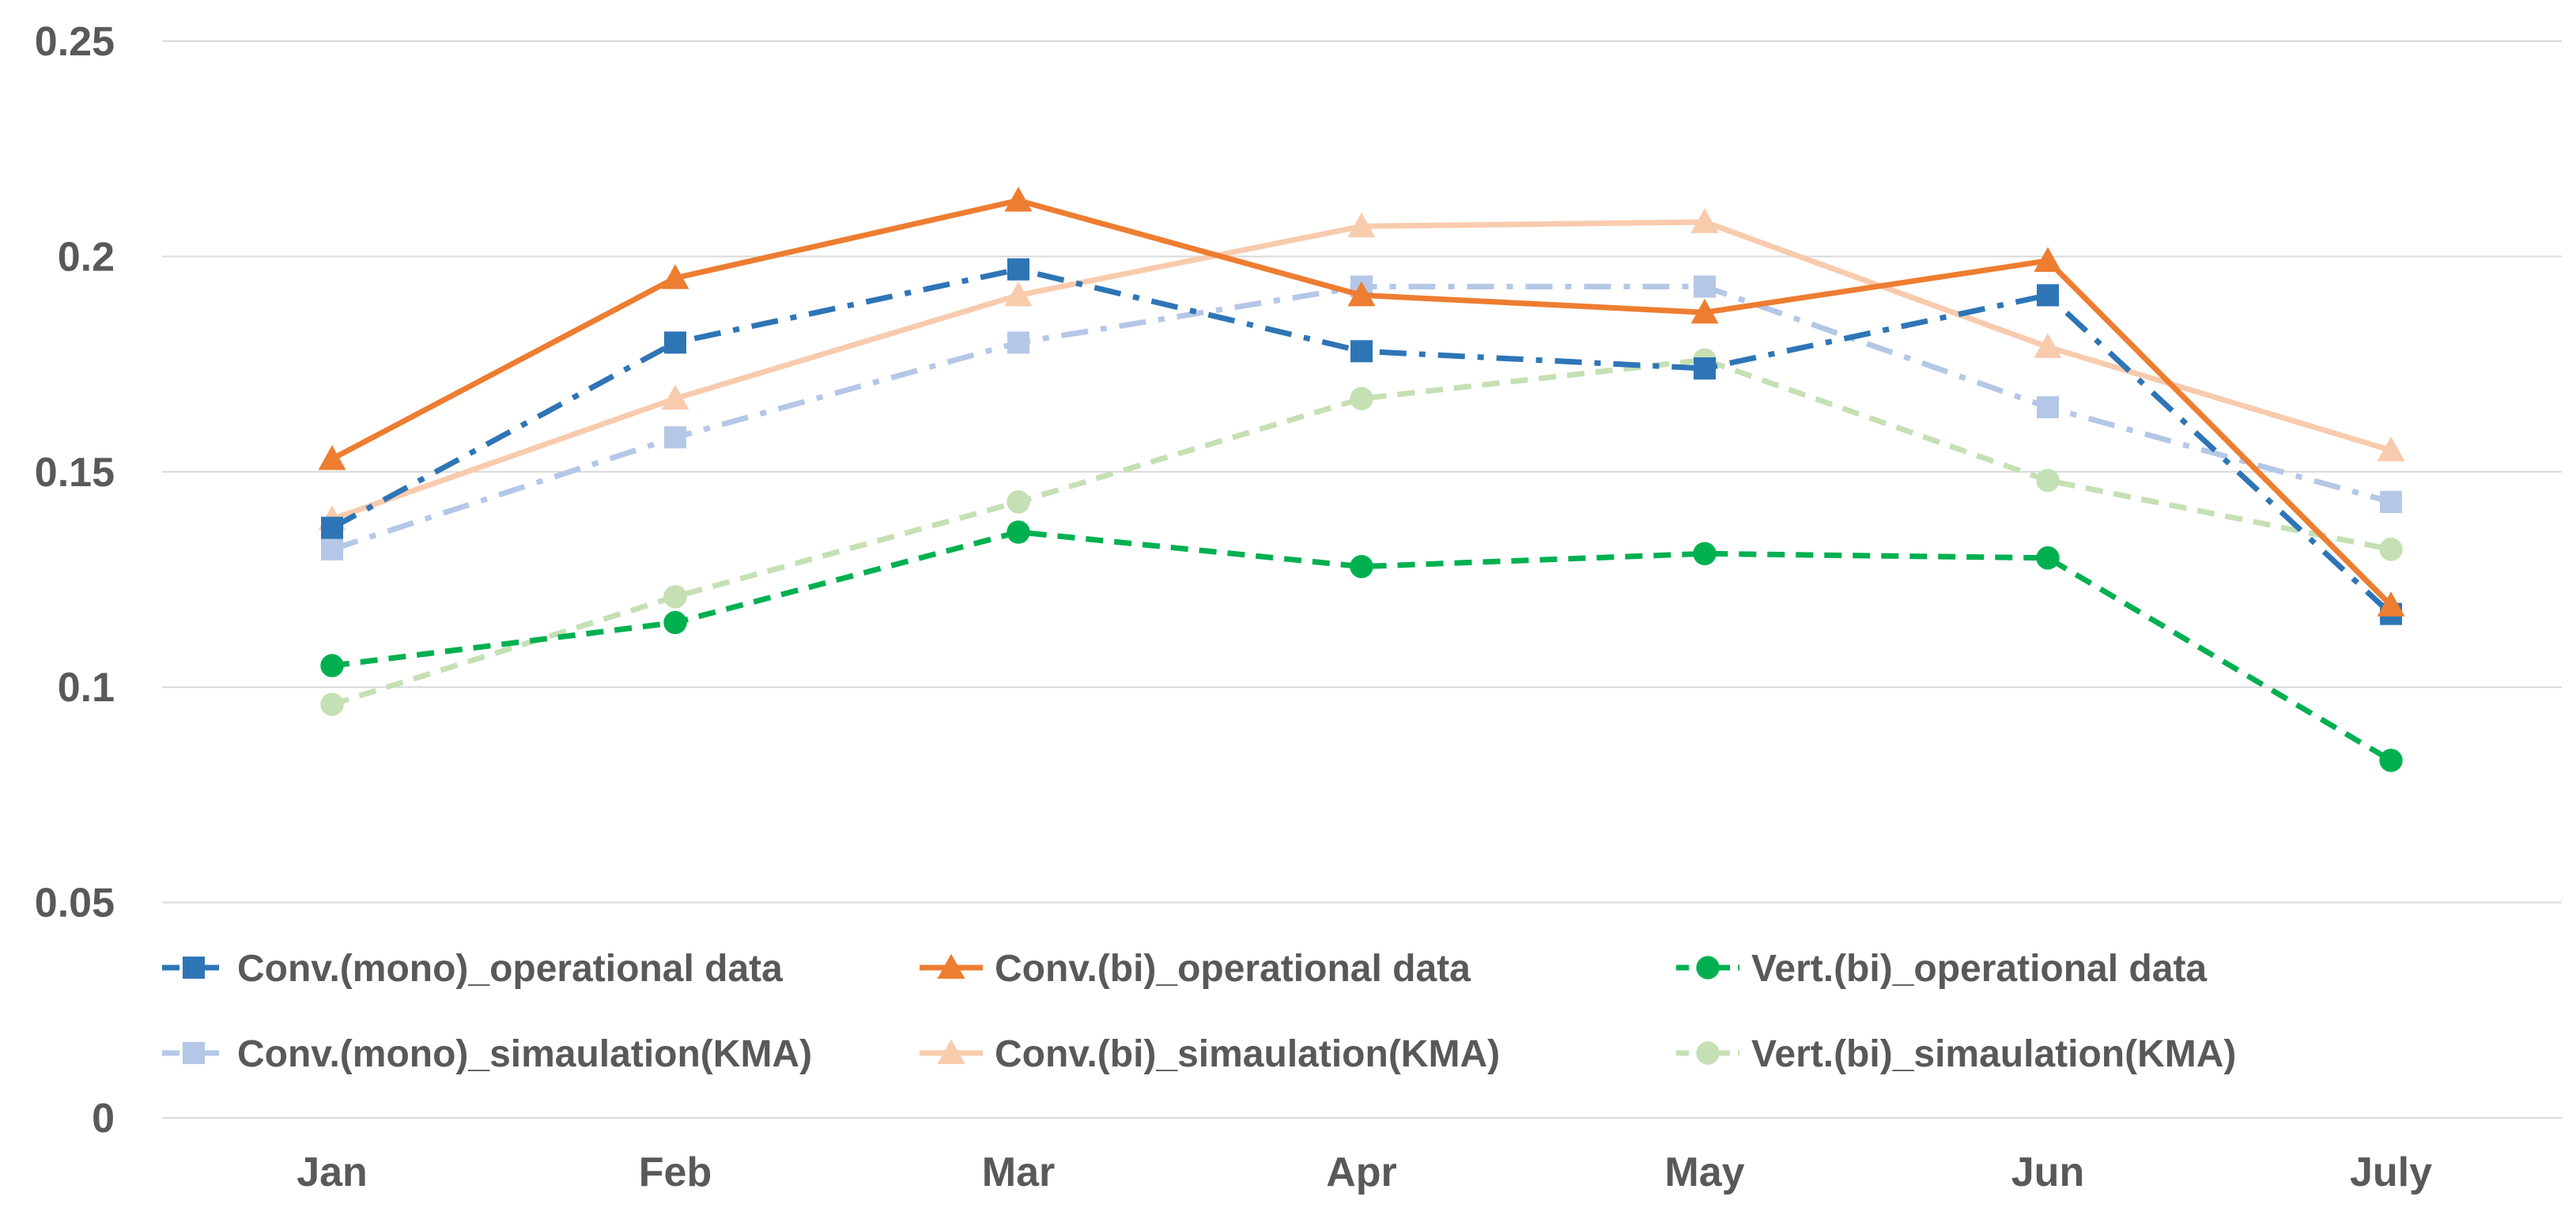 This screenshot has height=1223, width=2576. I want to click on y-axis-ticks: 0 0.05 0.1 0.15 0.2 0.25, so click(75, 580).